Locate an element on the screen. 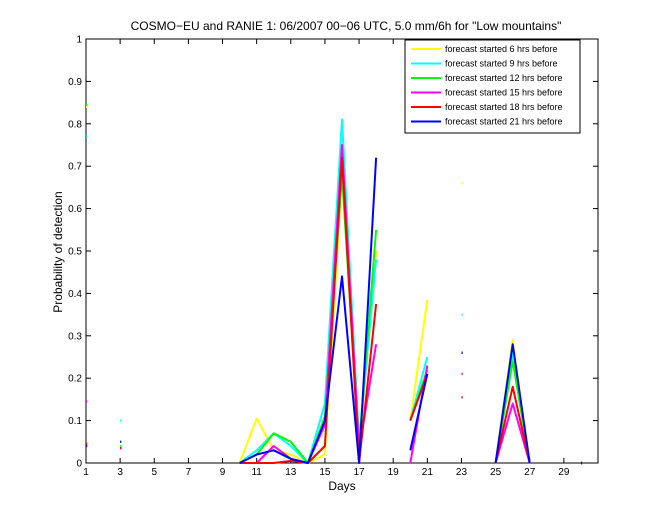 The width and height of the screenshot is (660, 520). legend-label: forecast started 12 hrs before is located at coordinates (504, 78).